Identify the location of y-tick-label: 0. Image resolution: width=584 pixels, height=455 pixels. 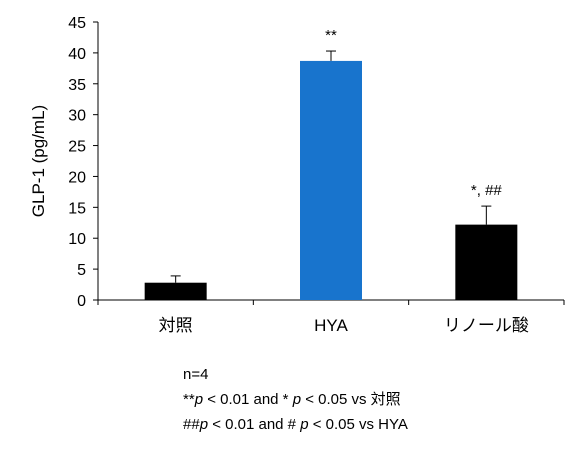
(81, 301).